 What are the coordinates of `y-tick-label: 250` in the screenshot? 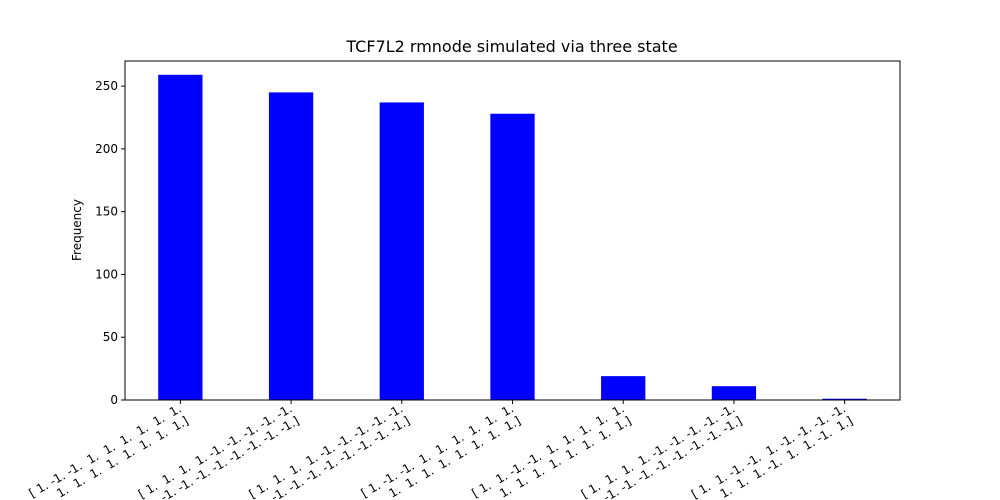 It's located at (106, 86).